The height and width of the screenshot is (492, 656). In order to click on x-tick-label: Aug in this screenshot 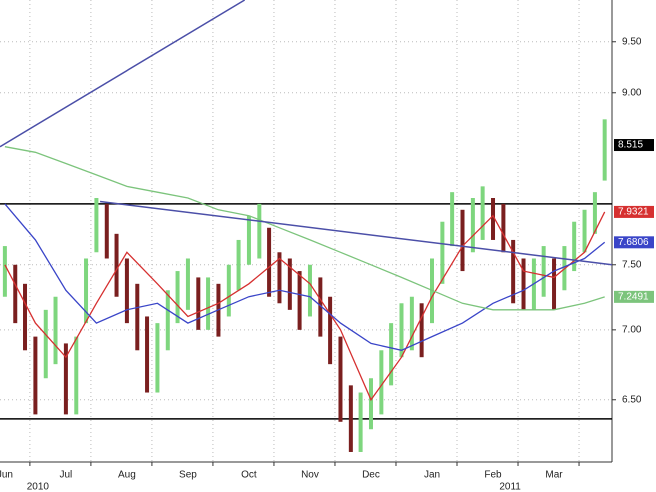, I will do `click(127, 475)`.